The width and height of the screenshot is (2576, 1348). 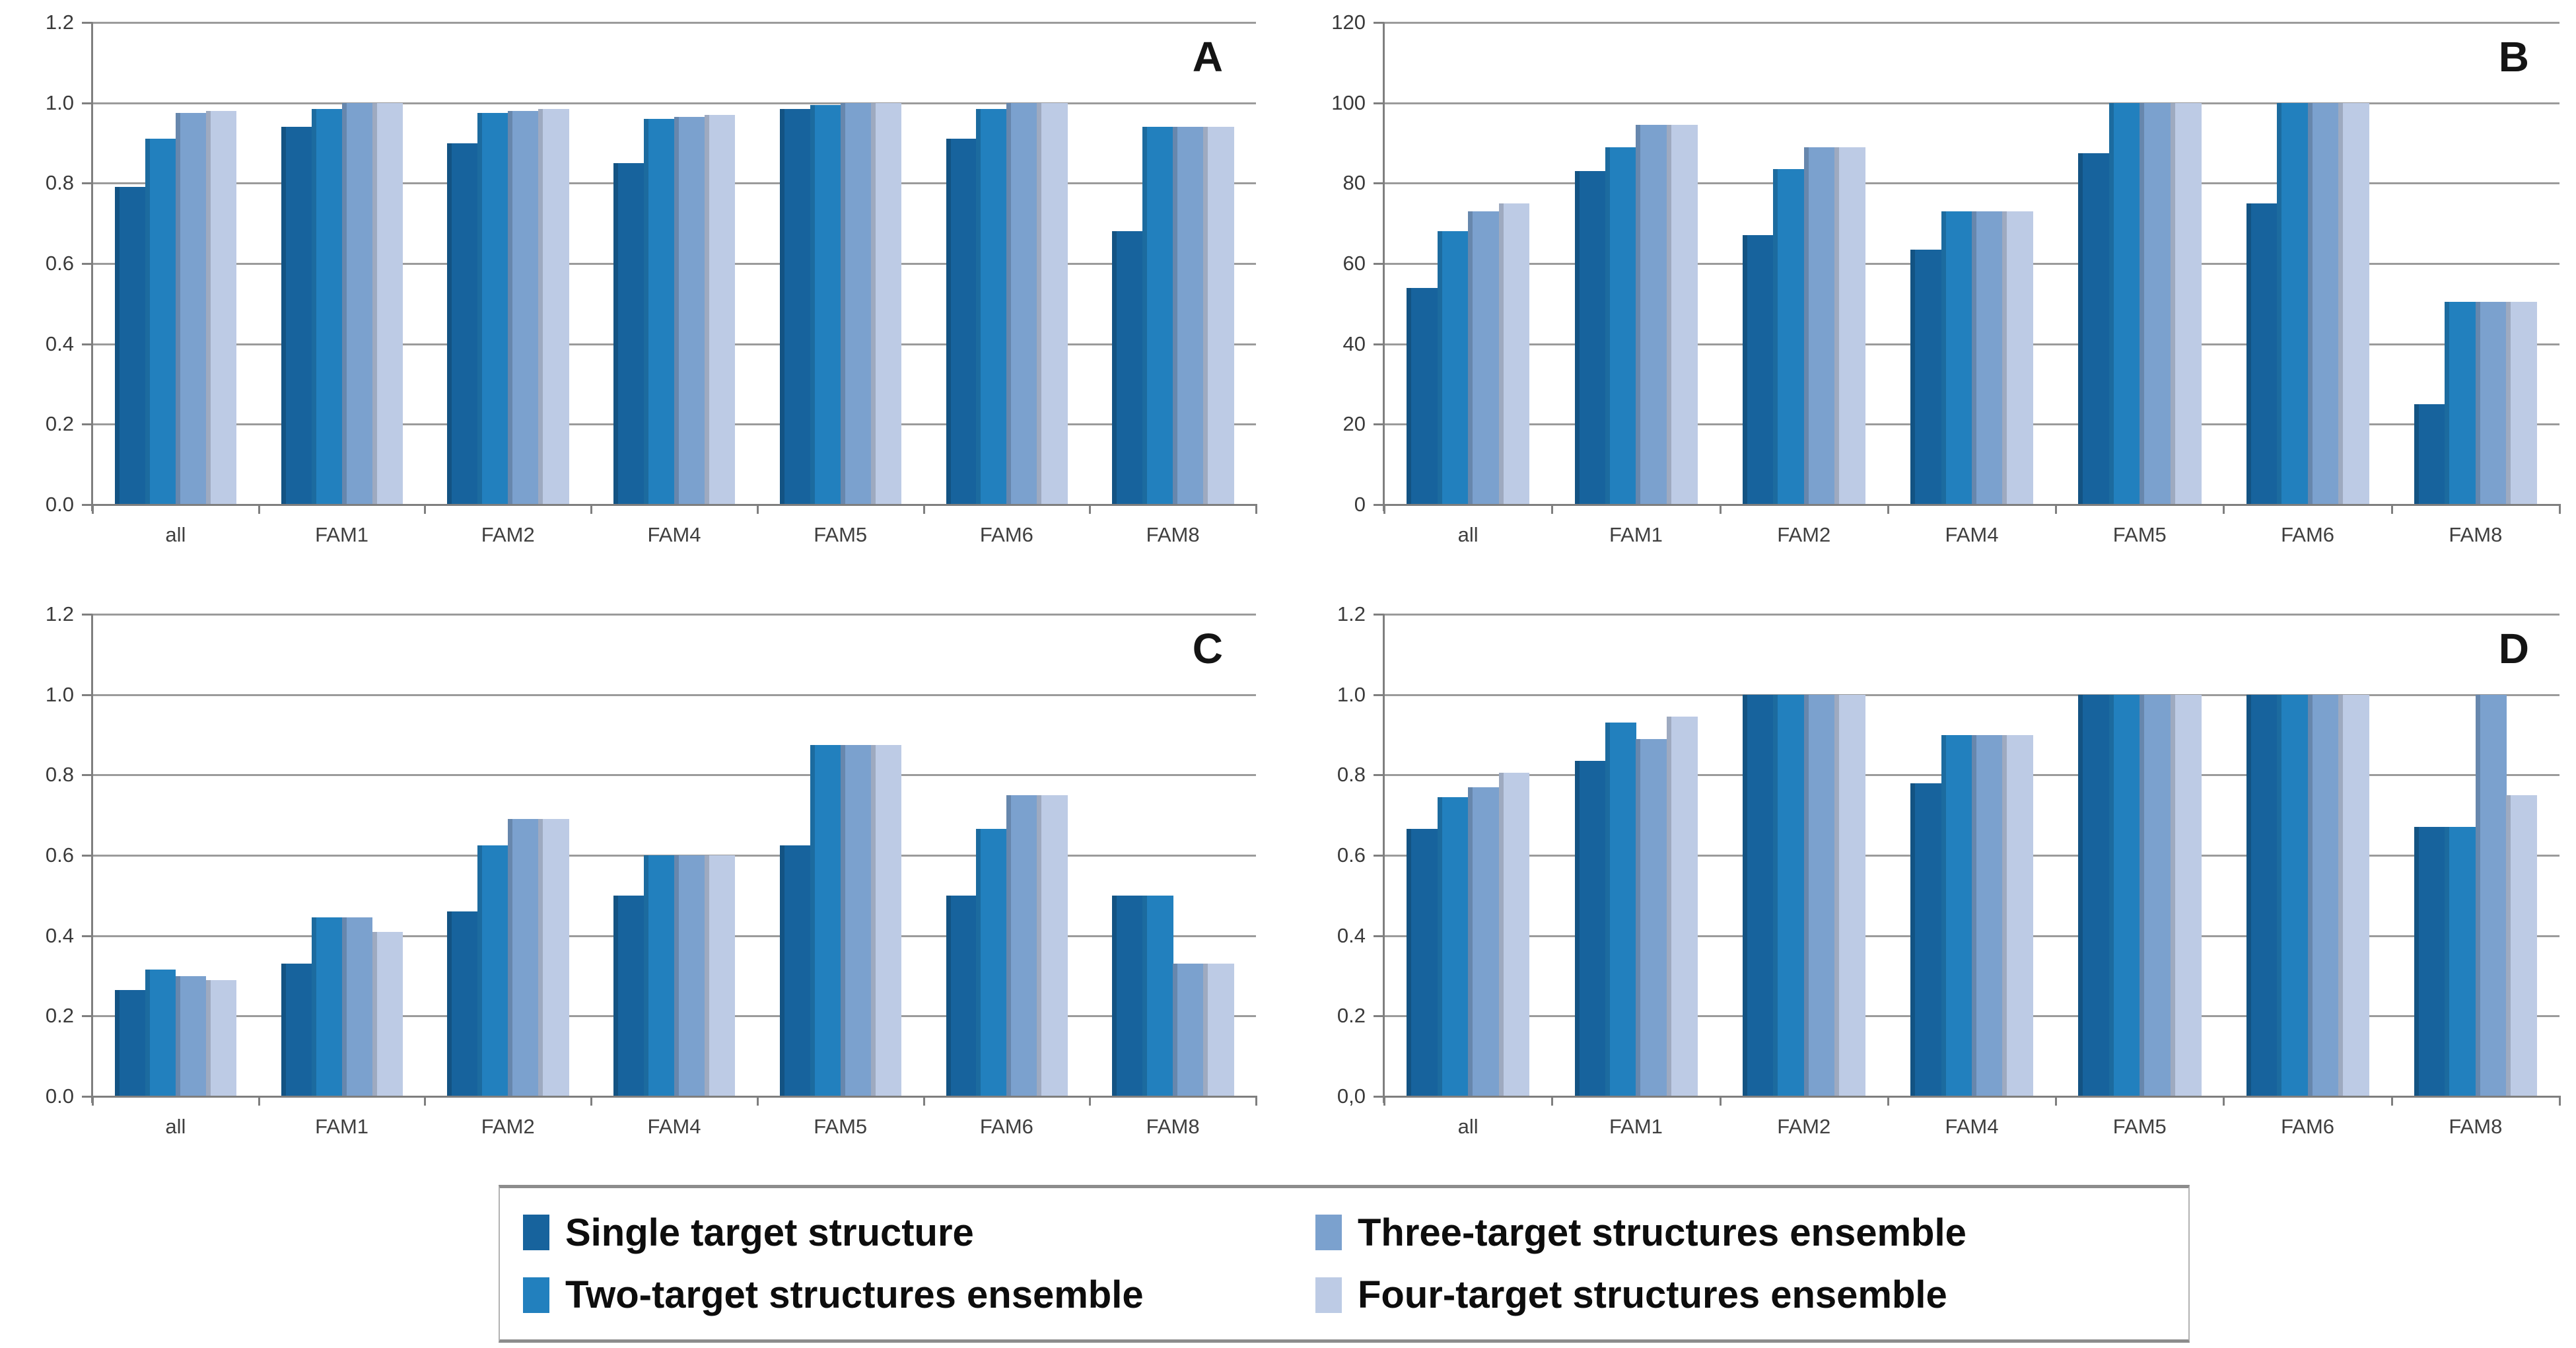 What do you see at coordinates (130, 346) in the screenshot?
I see `bar-A-all-series1` at bounding box center [130, 346].